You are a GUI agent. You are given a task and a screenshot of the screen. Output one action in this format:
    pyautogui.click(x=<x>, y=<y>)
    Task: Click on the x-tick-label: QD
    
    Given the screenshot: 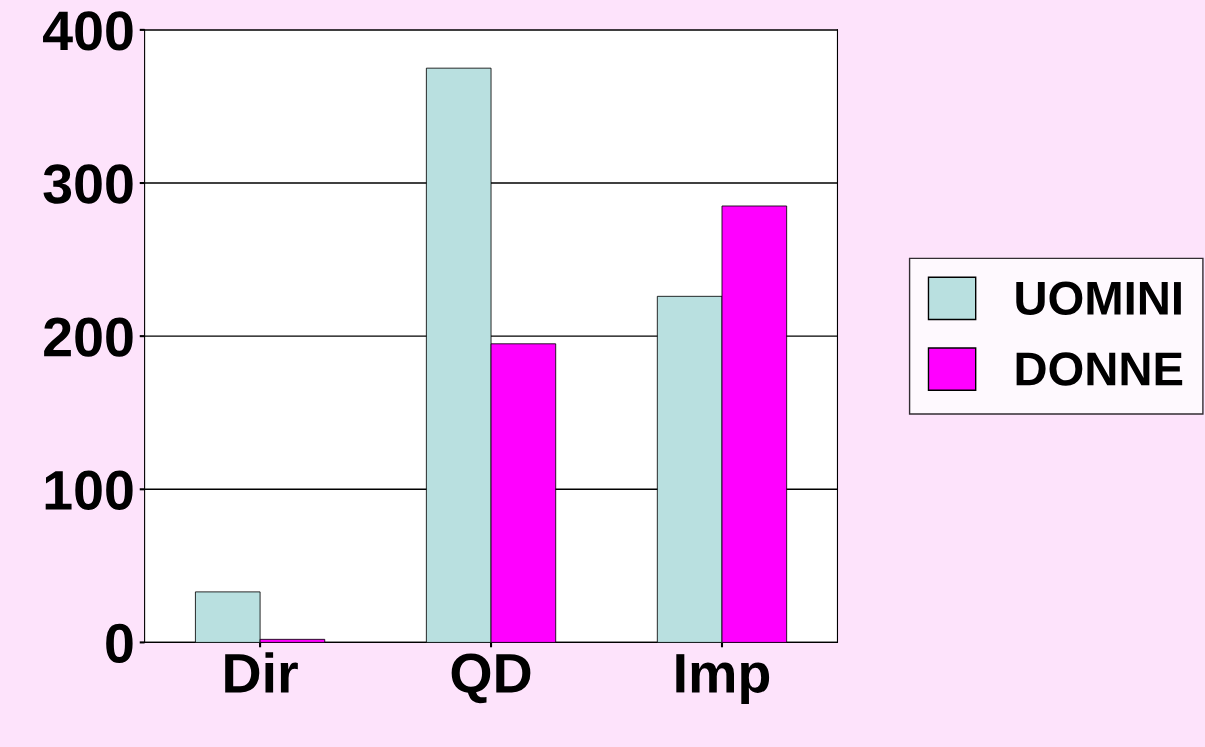 What is the action you would take?
    pyautogui.click(x=491, y=678)
    